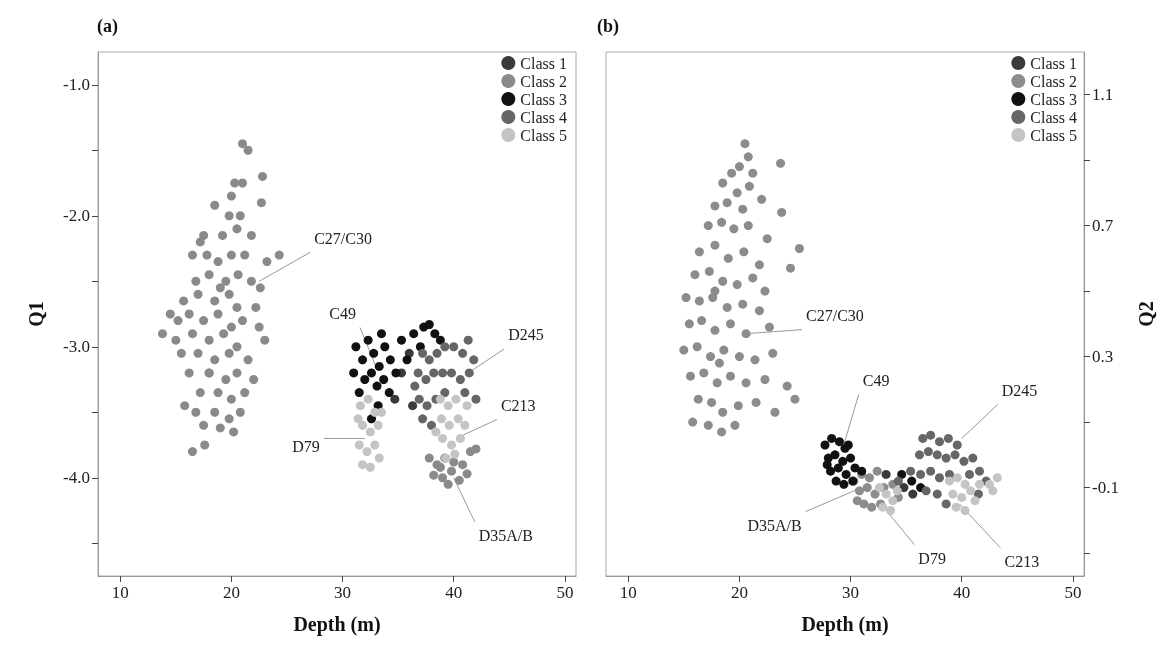 This screenshot has width=1173, height=652. Describe the element at coordinates (1105, 488) in the screenshot. I see `y-tick-label: -0.1` at that location.